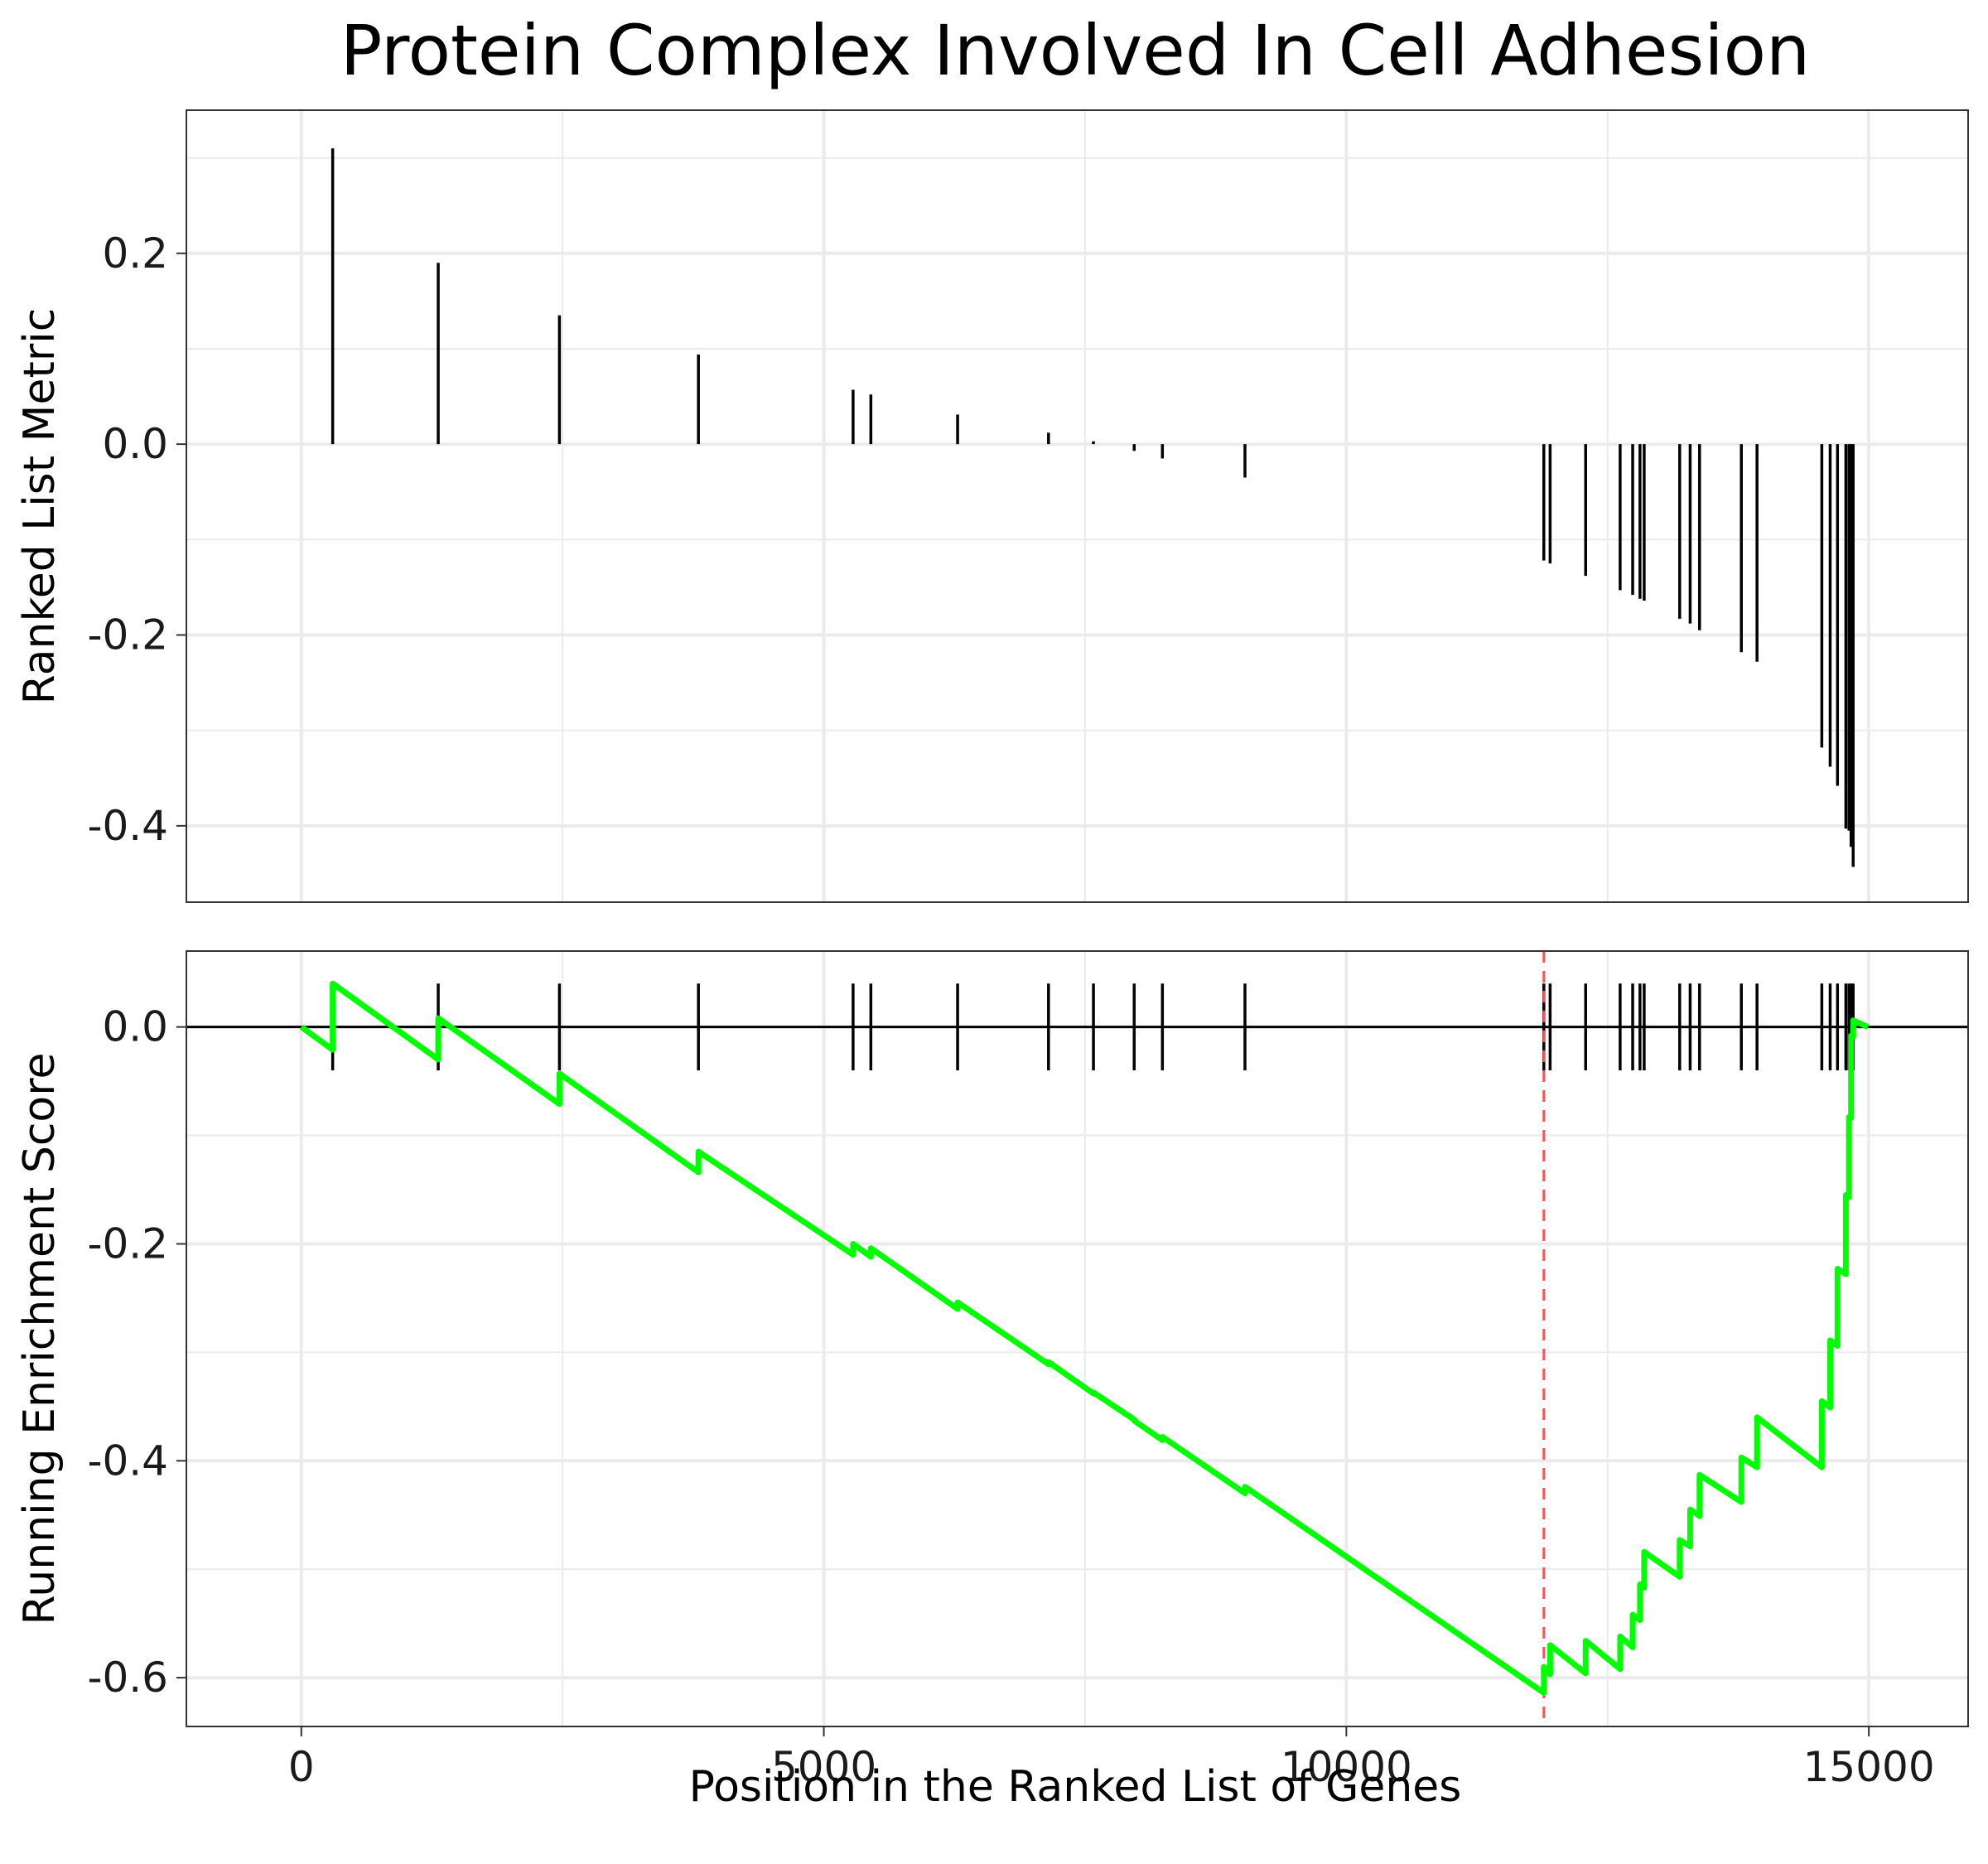 This screenshot has width=1988, height=1864. What do you see at coordinates (135, 253) in the screenshot?
I see `y-tick-label: 0.2` at bounding box center [135, 253].